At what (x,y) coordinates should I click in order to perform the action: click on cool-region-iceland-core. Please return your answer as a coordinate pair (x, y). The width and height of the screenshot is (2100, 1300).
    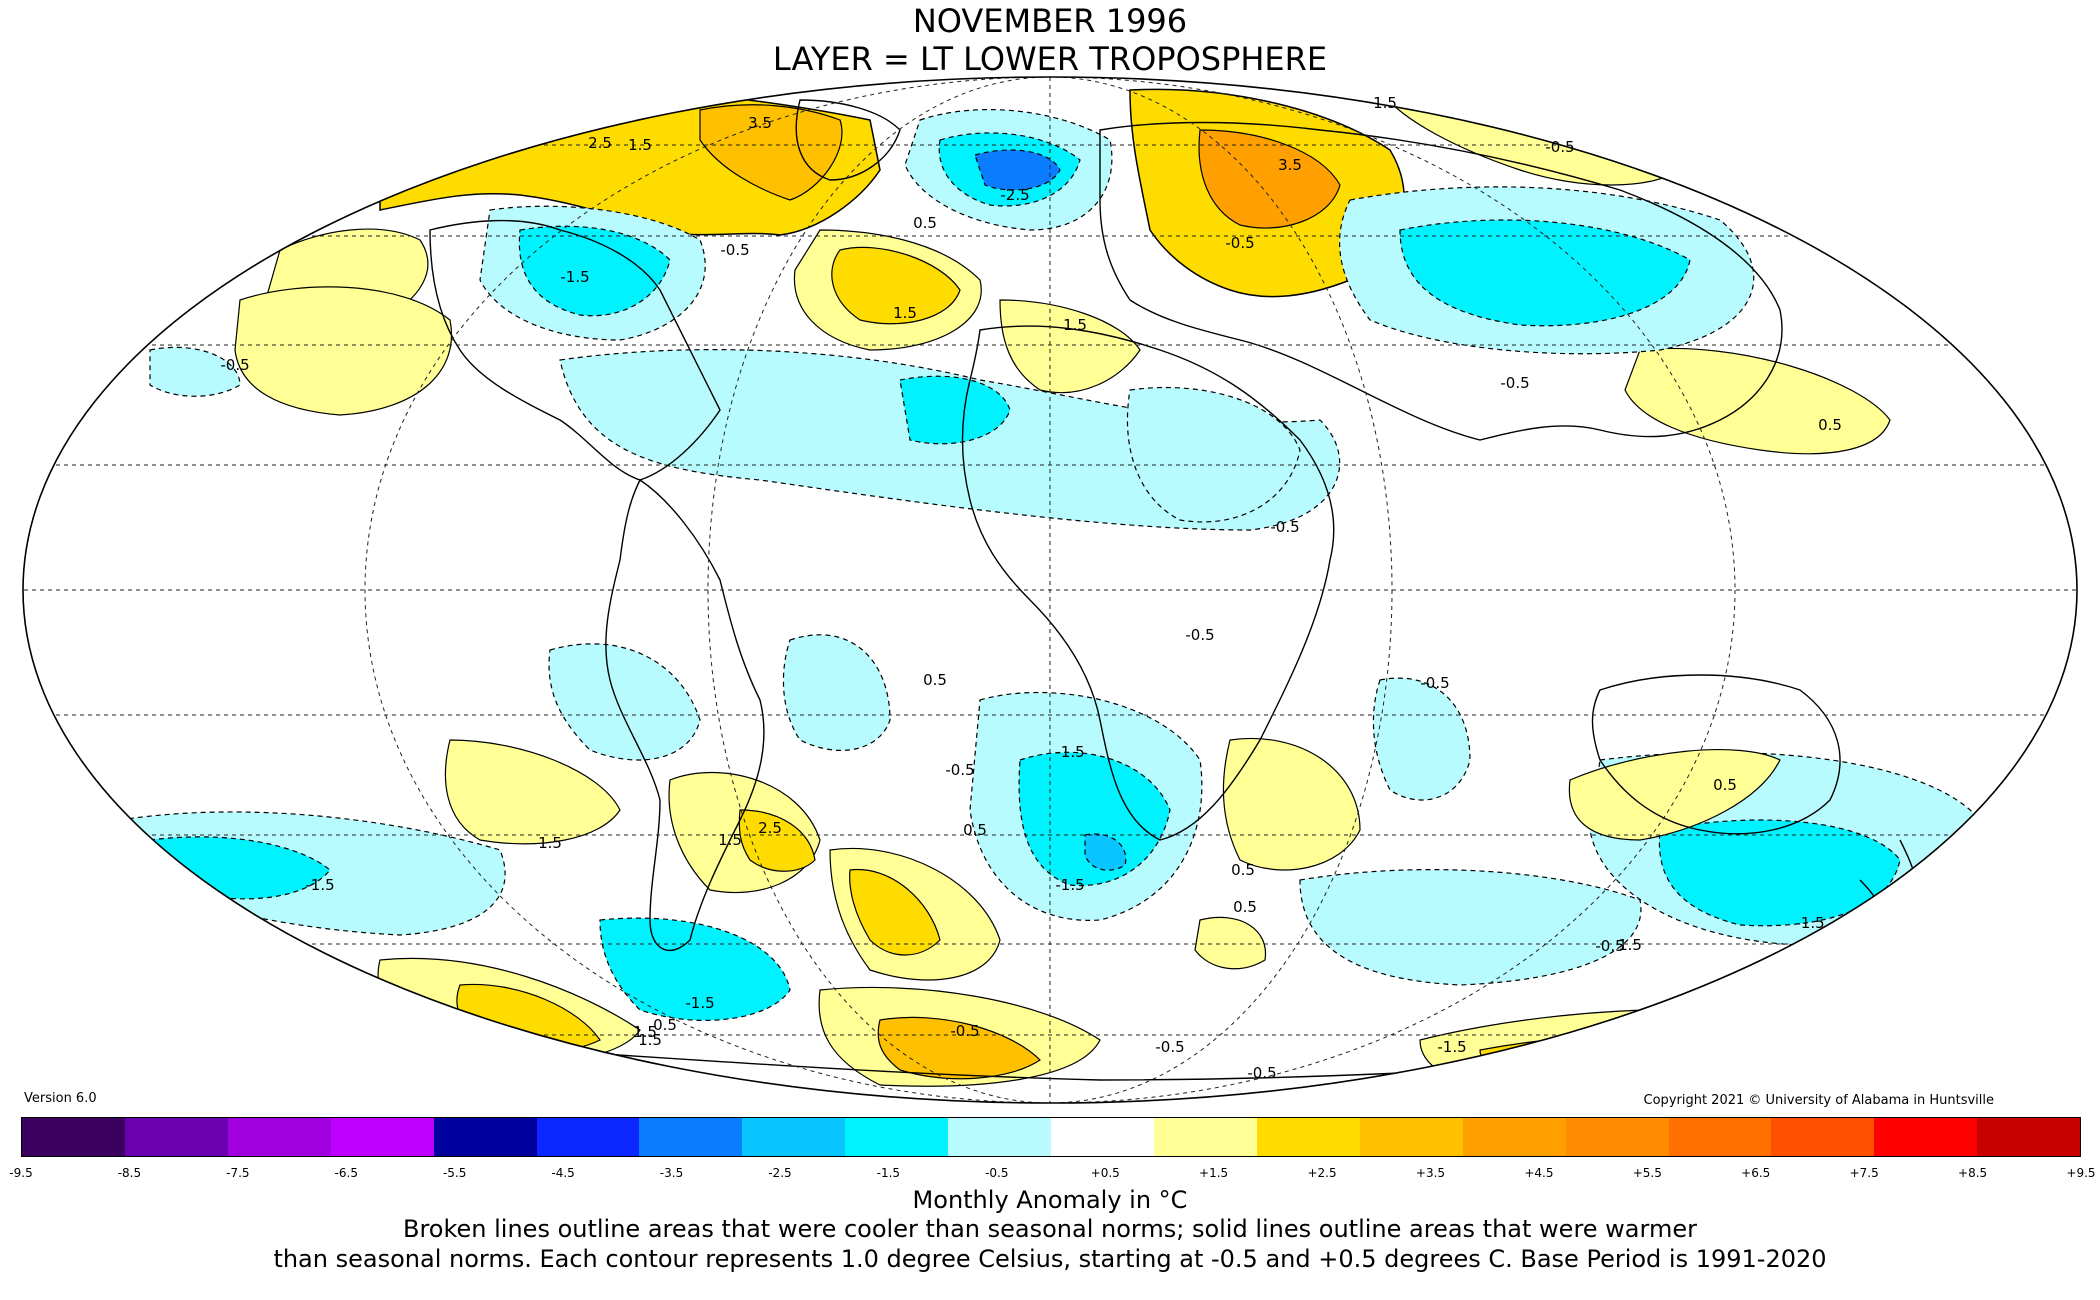
    Looking at the image, I should click on (1017, 170).